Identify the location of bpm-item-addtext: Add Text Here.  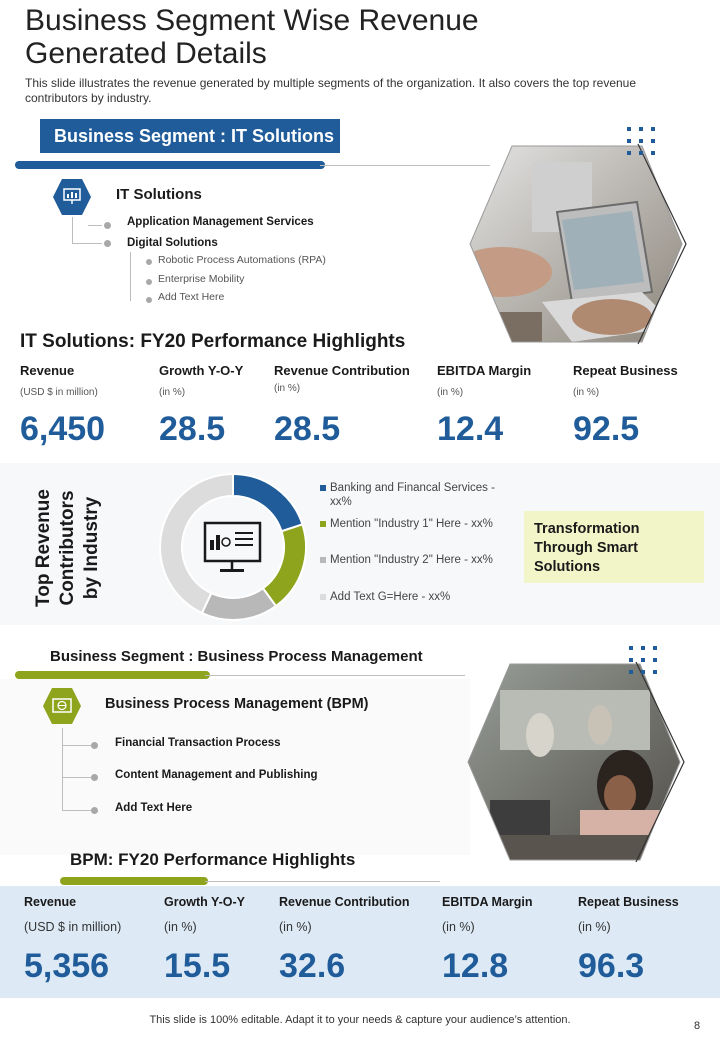
(154, 808).